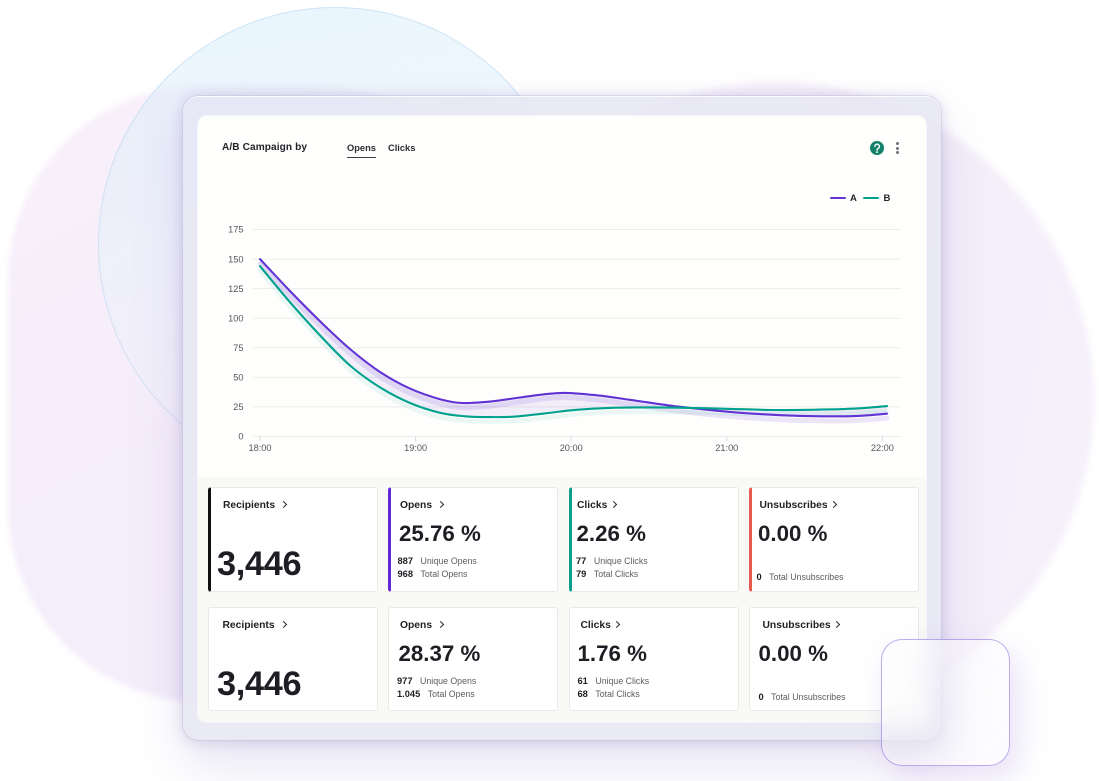  What do you see at coordinates (726, 448) in the screenshot?
I see `svg-text: 21:00` at bounding box center [726, 448].